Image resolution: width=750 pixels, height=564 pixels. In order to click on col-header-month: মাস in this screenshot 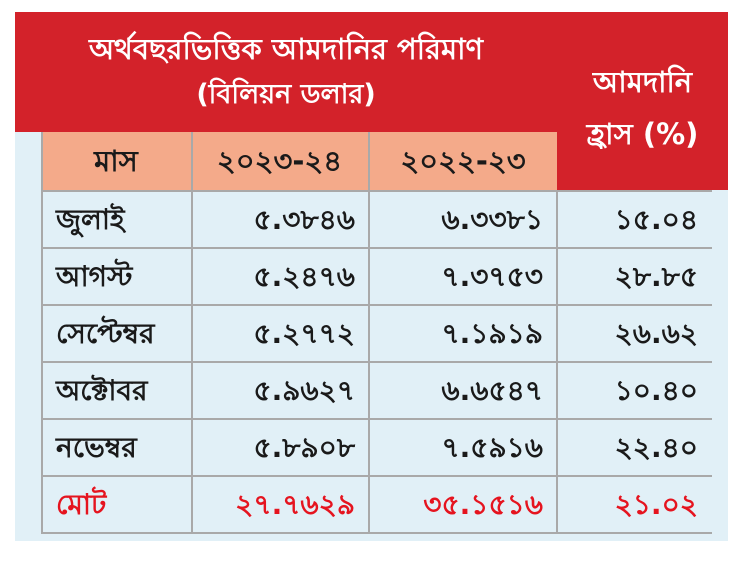, I will do `click(116, 161)`.